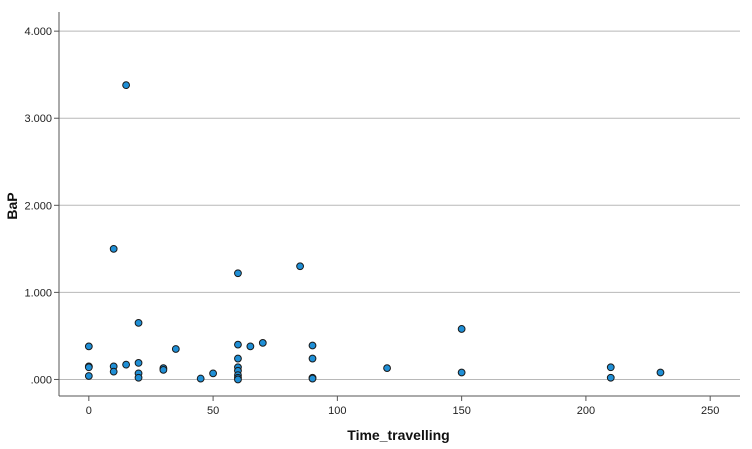 The width and height of the screenshot is (752, 449). What do you see at coordinates (402, 406) in the screenshot?
I see `x-axis-ticks: 0 50 100 150 200 250` at bounding box center [402, 406].